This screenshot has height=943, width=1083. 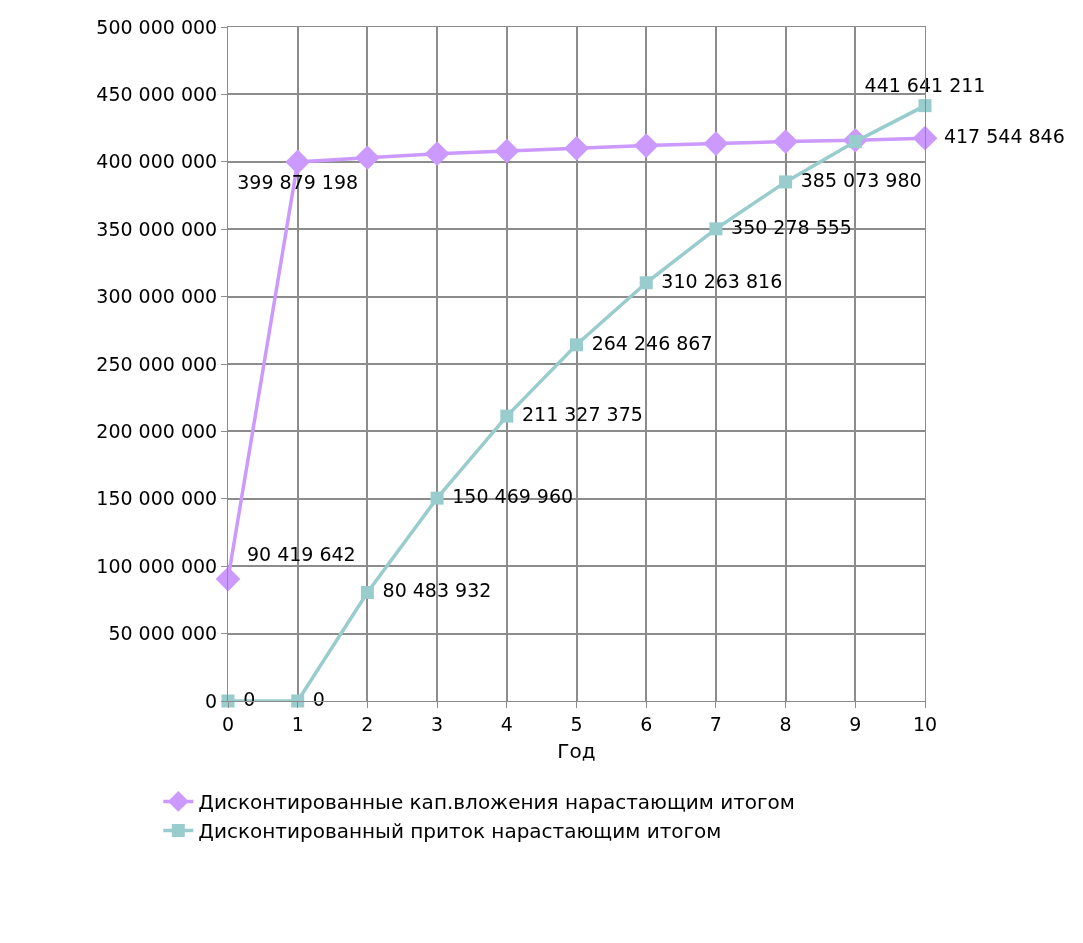 What do you see at coordinates (646, 723) in the screenshot?
I see `x-tick-label: 6` at bounding box center [646, 723].